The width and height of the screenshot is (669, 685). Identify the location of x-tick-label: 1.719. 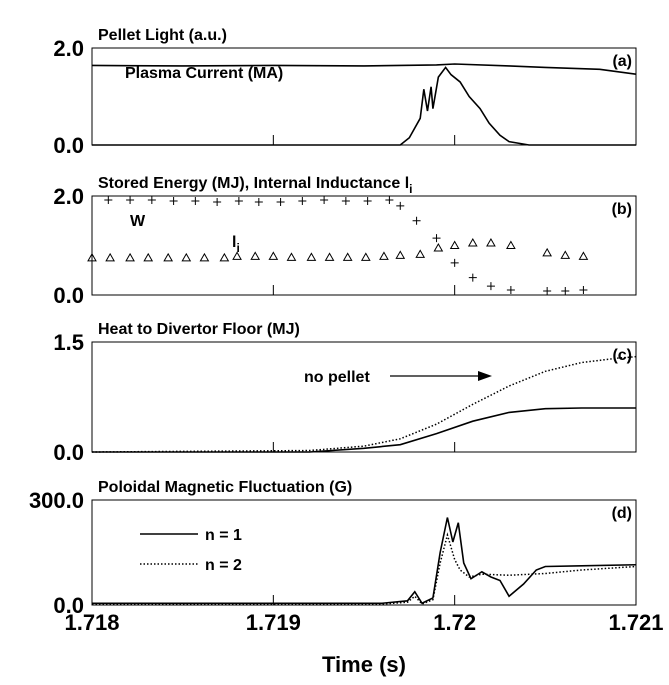
(273, 622).